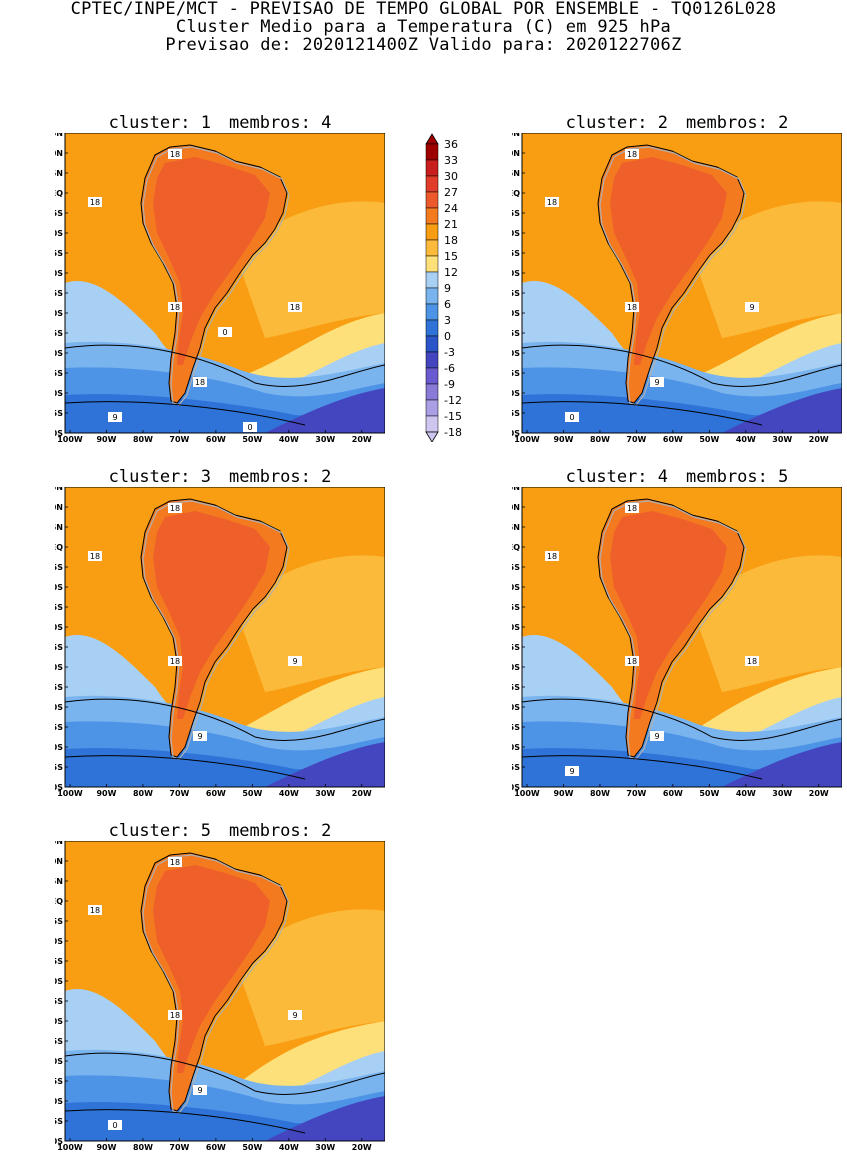  I want to click on colorbar-tick-label: -15, so click(453, 416).